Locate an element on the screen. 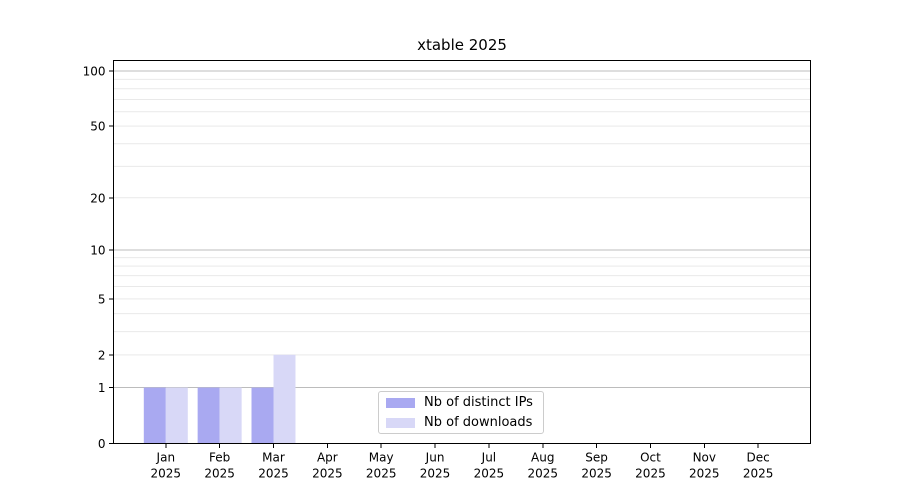 Image resolution: width=900 pixels, height=500 pixels. x-tick-label-month-mar: Mar is located at coordinates (273, 458).